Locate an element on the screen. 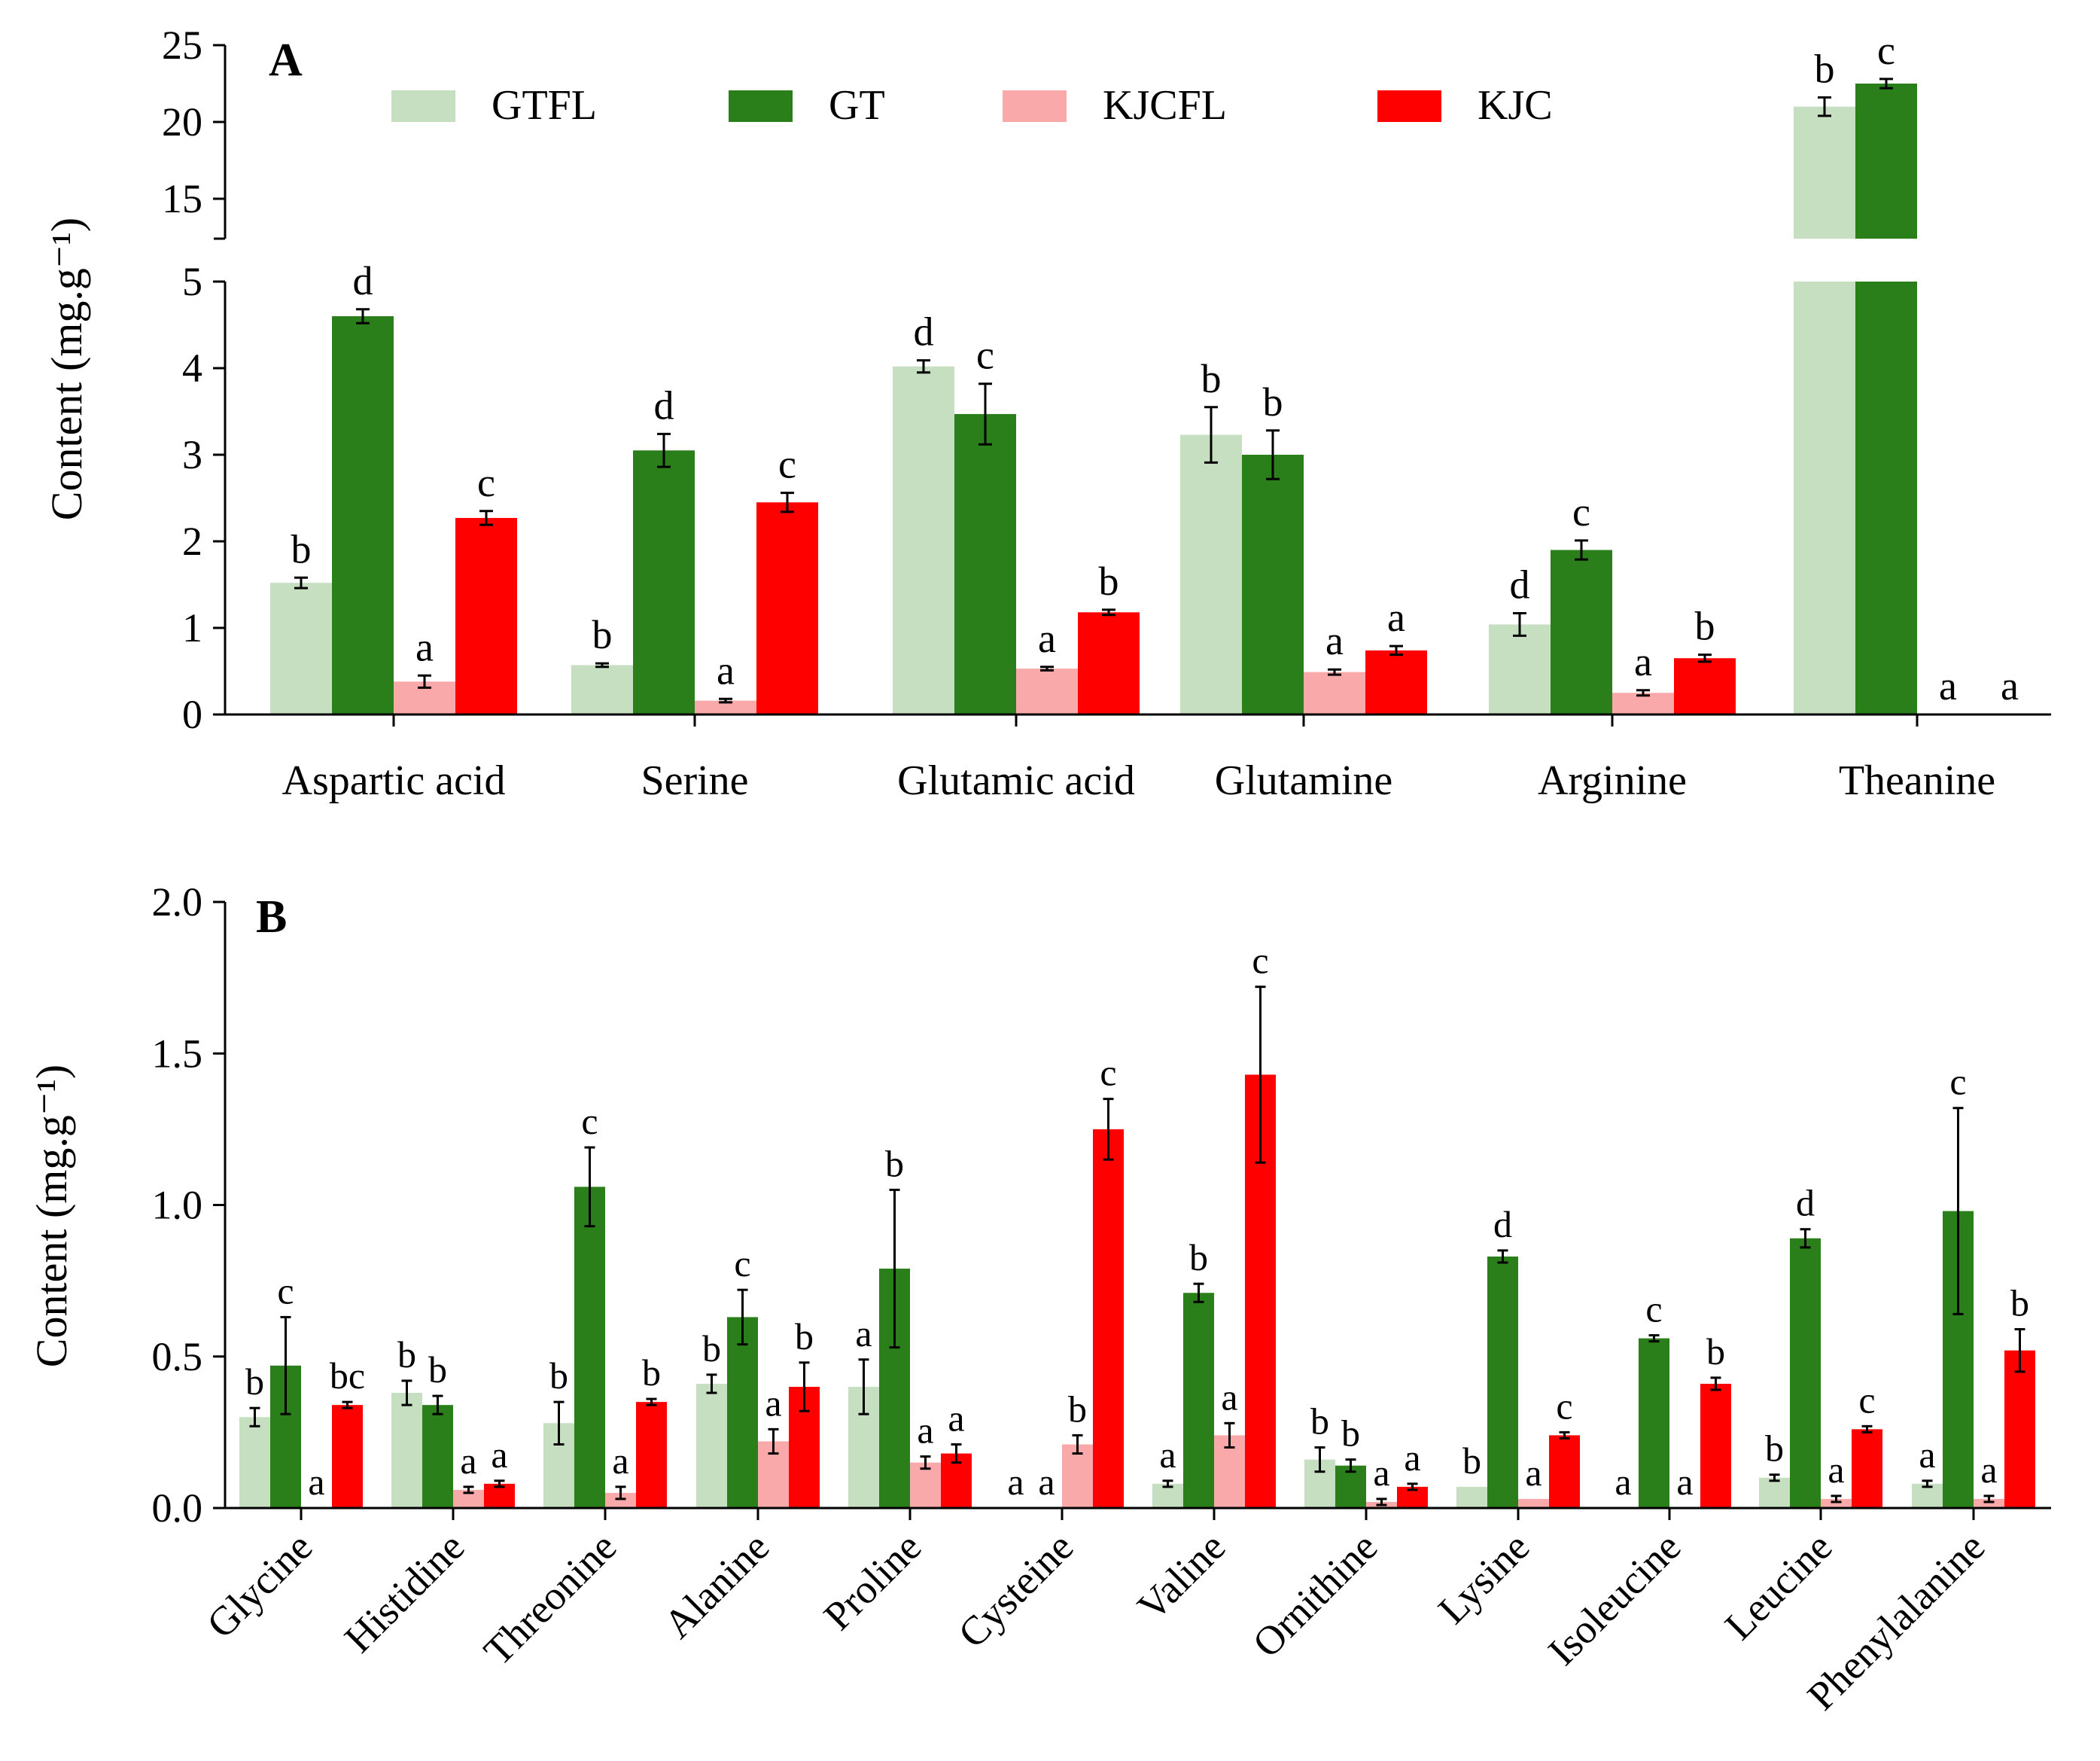 This screenshot has width=2100, height=1761. y-tick-label-3: 3 is located at coordinates (192, 455).